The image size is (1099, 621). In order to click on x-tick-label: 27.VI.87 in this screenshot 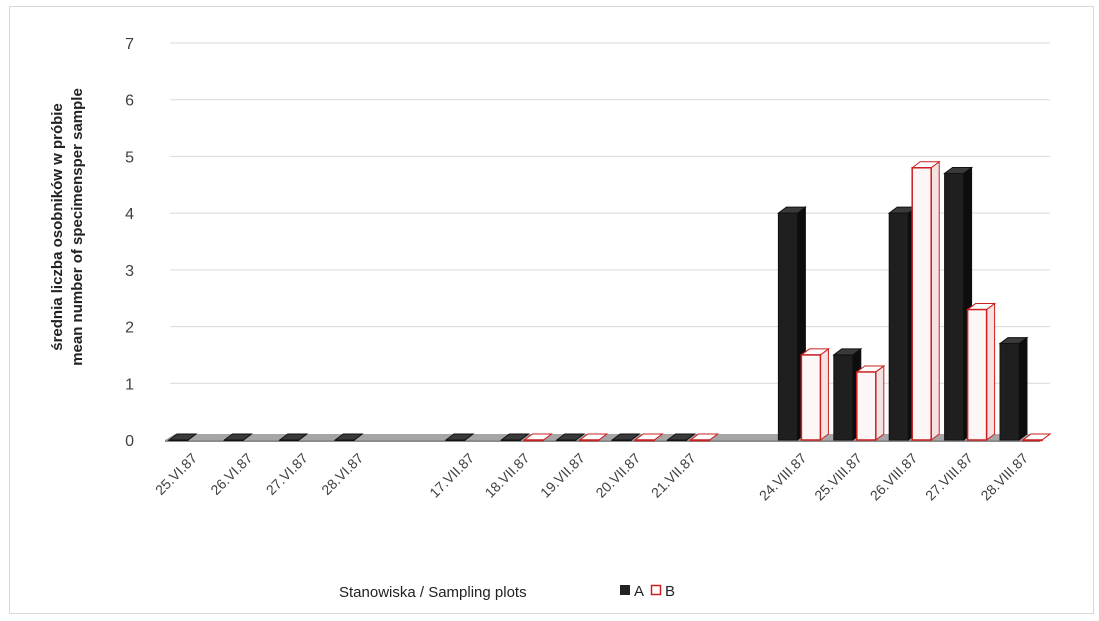, I will do `click(287, 474)`.